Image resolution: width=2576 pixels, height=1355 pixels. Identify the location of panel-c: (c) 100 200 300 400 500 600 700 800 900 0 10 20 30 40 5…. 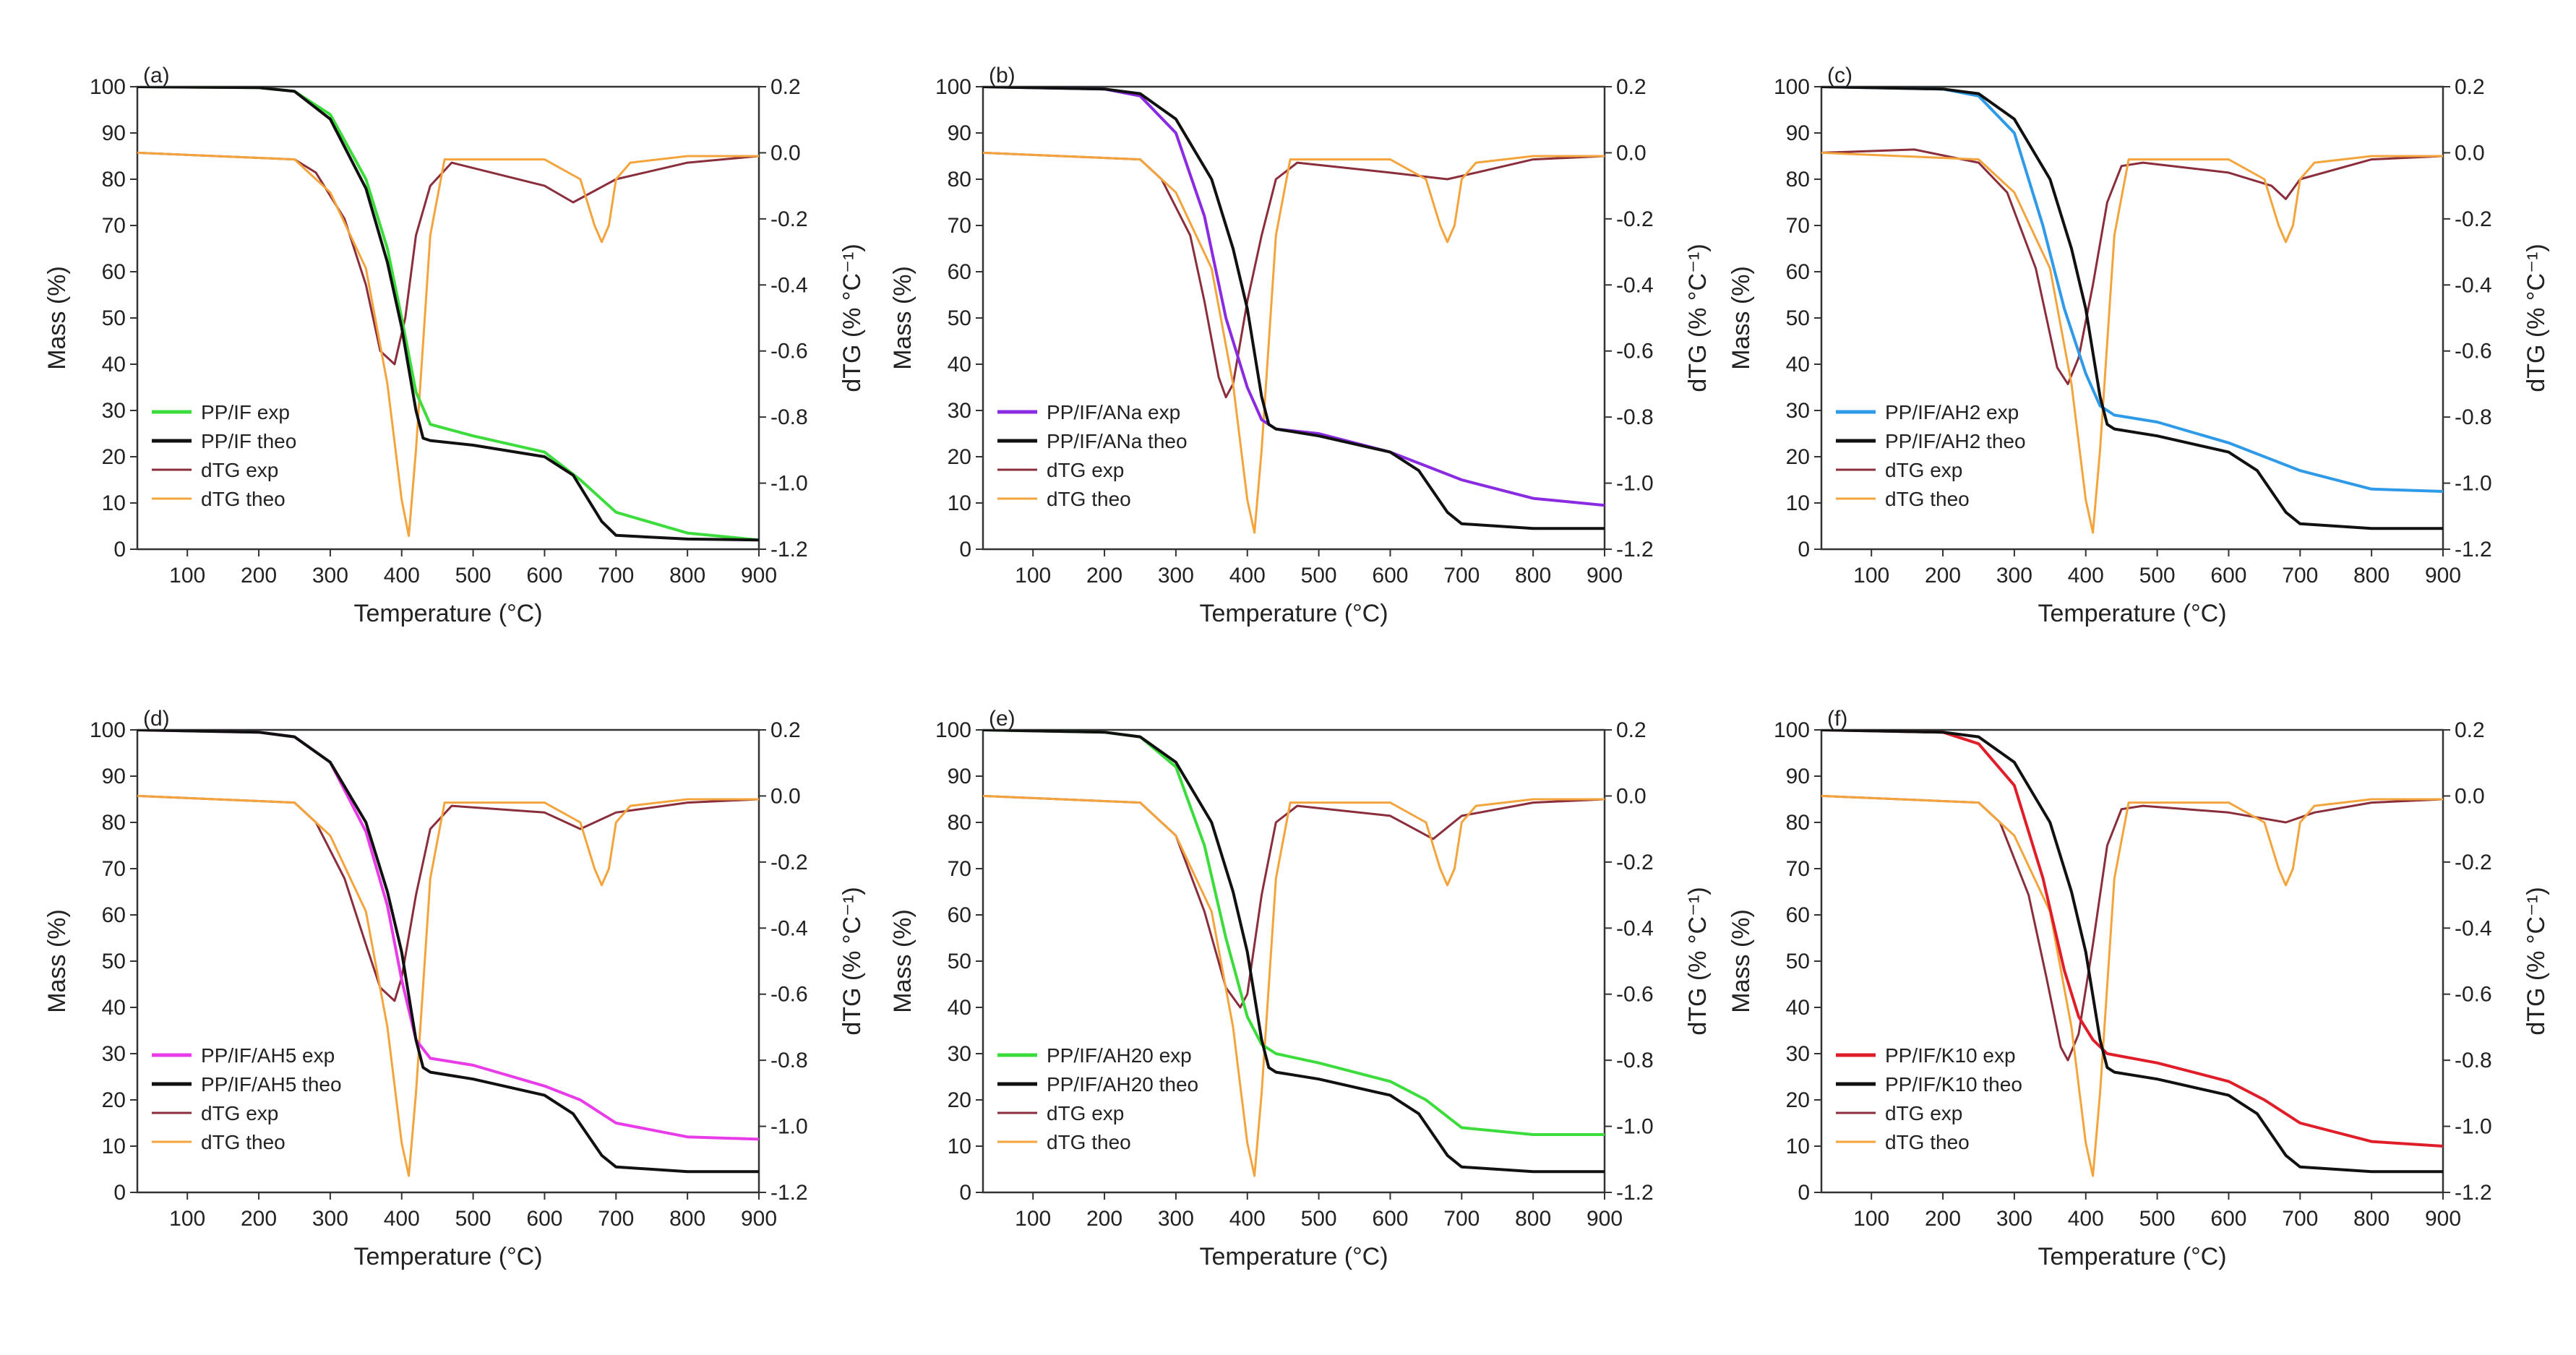
(2139, 345).